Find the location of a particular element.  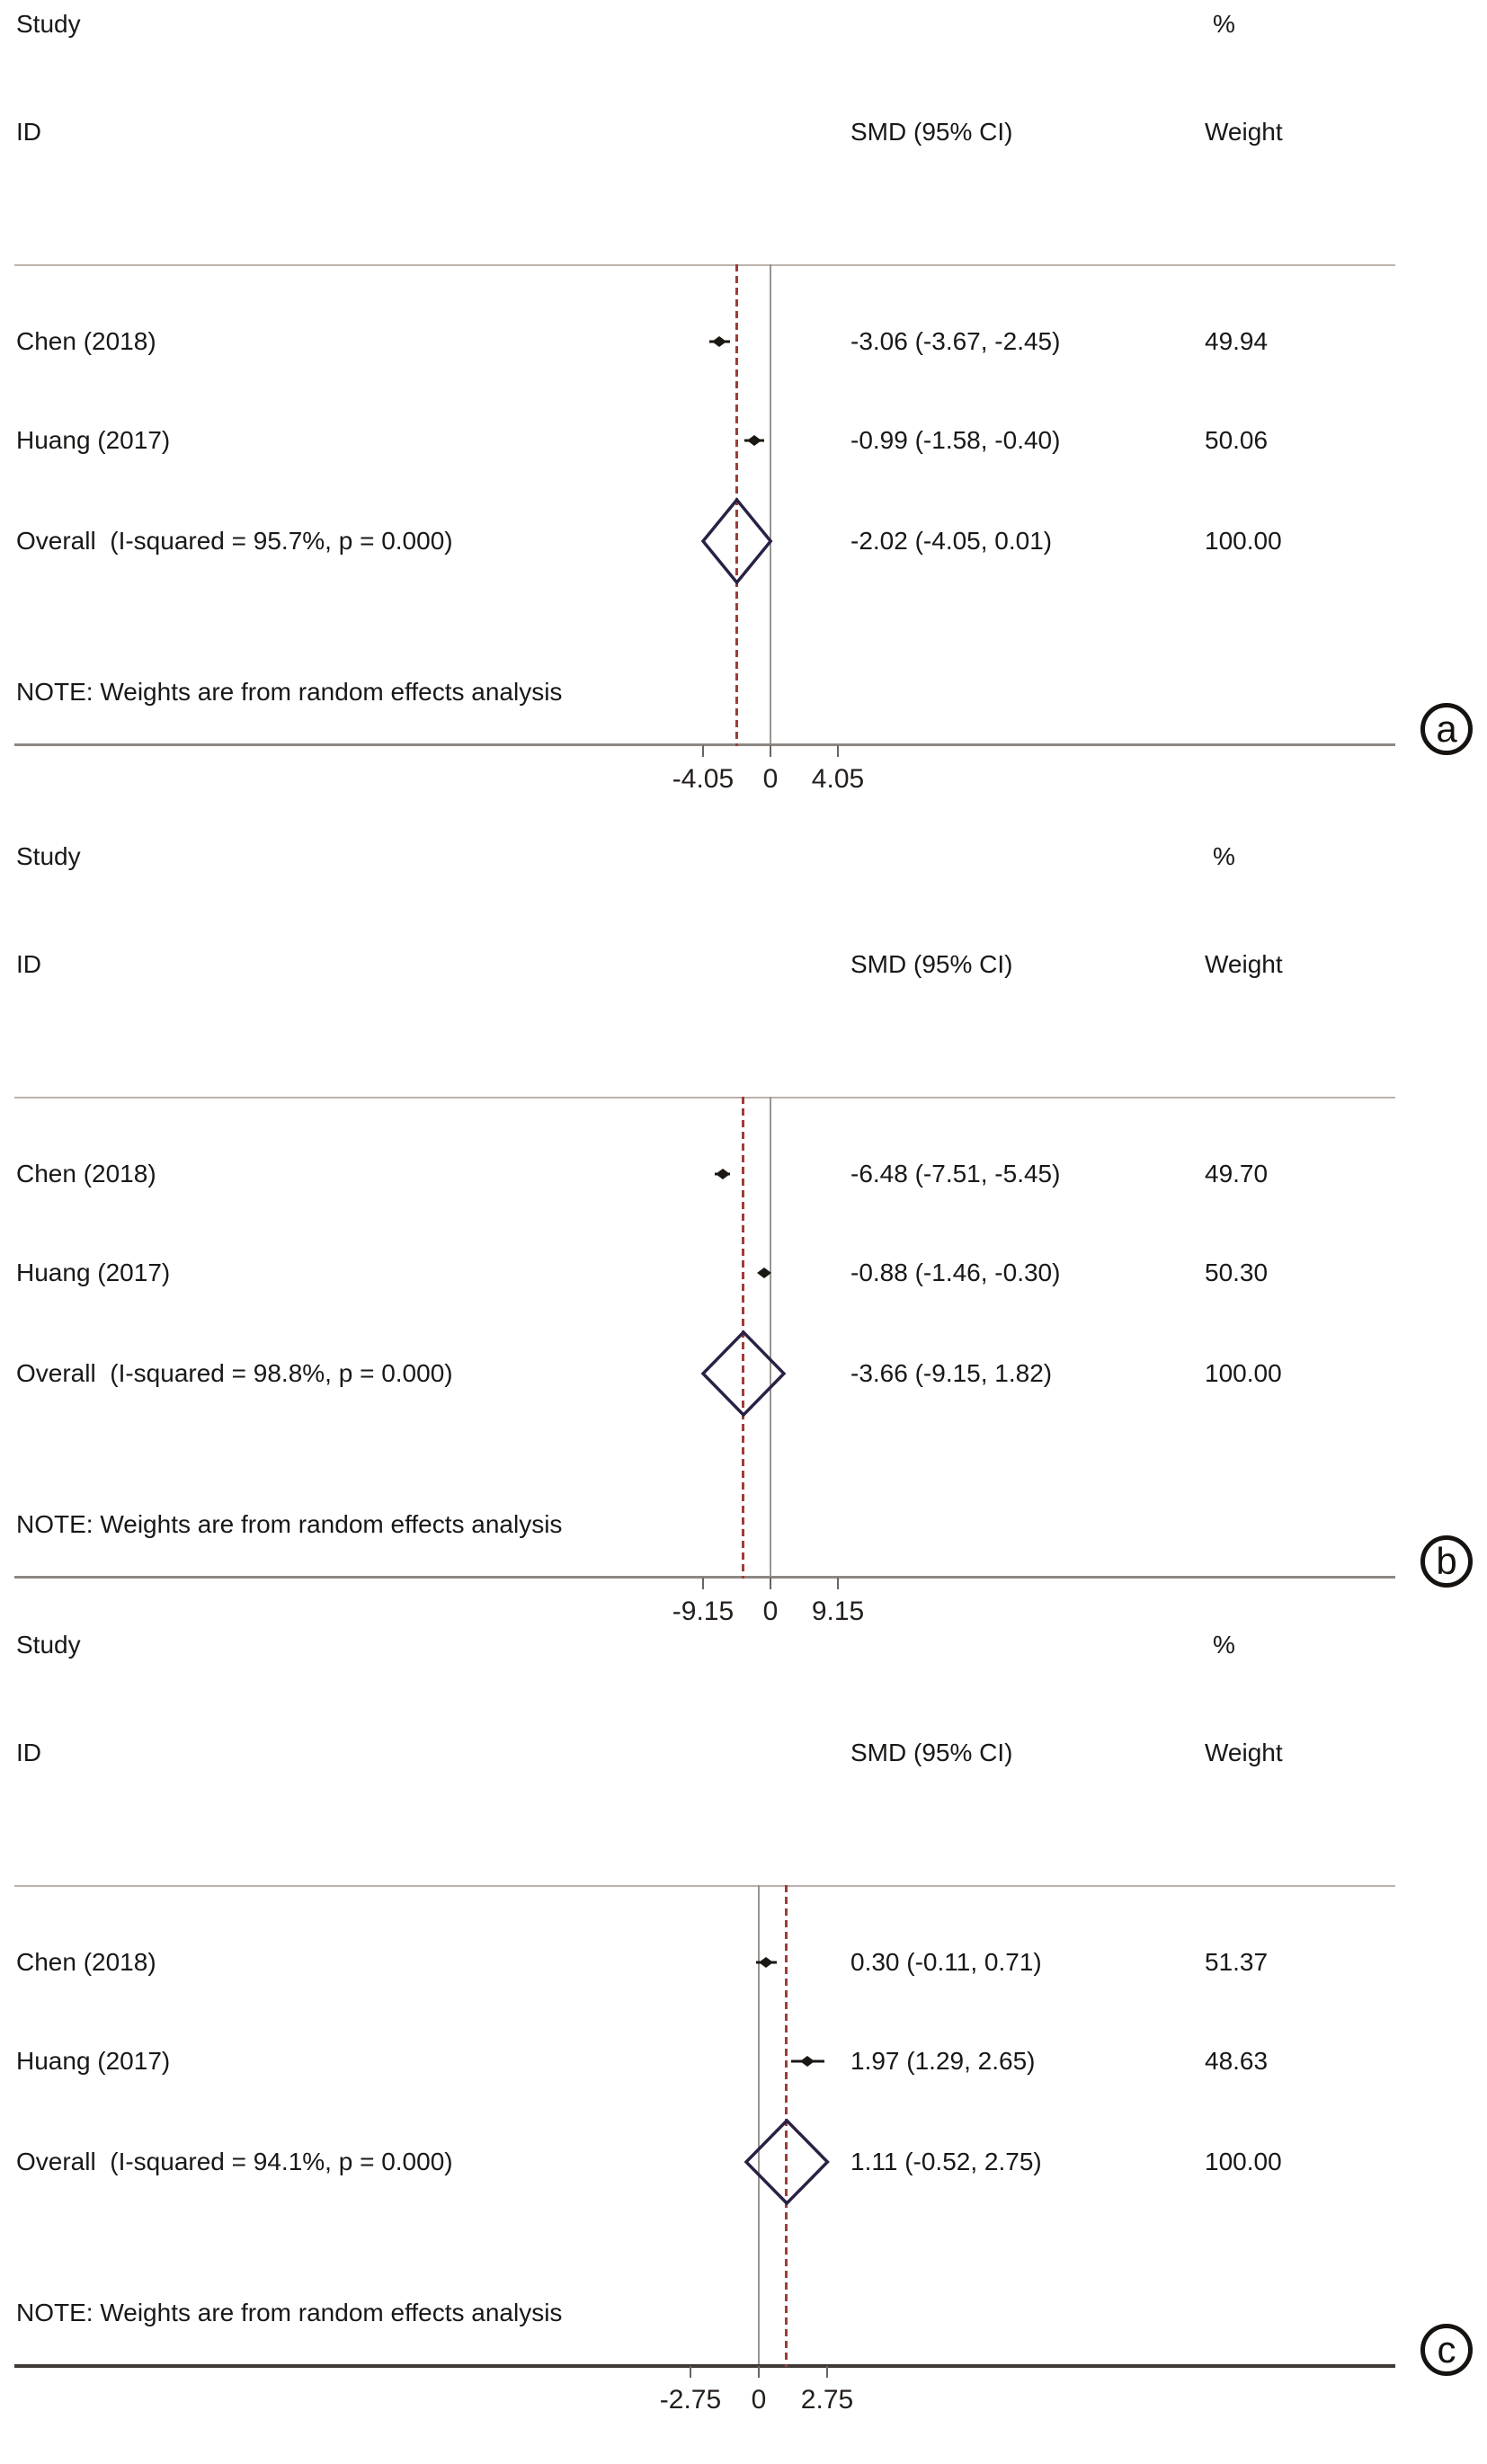

panel-letter-badge: a is located at coordinates (1446, 729).